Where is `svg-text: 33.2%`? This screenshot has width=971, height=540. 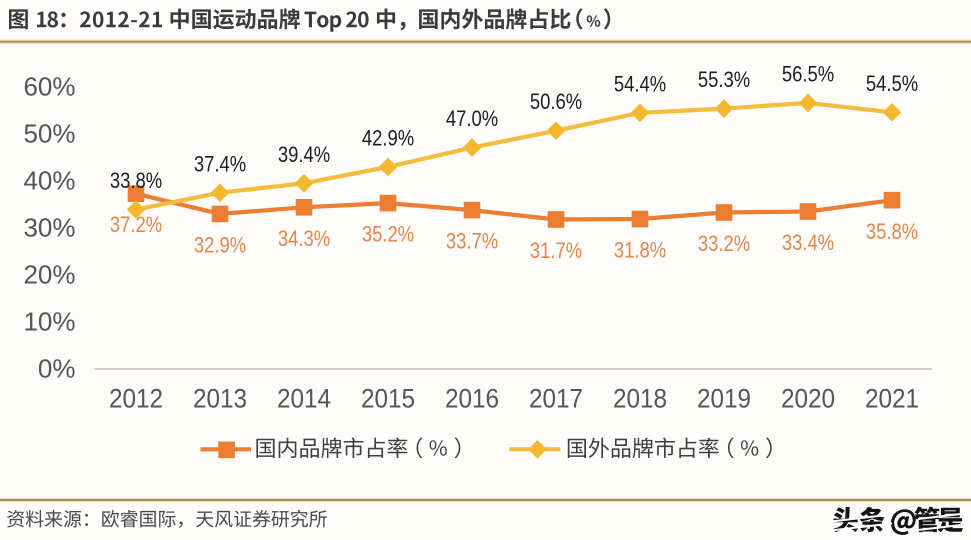
svg-text: 33.2% is located at coordinates (724, 245).